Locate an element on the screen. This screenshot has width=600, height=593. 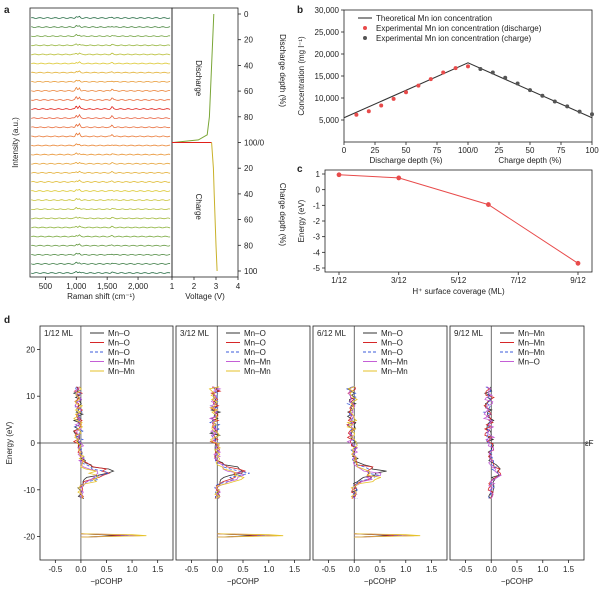
b-ytick-label: 15,000 is located at coordinates (327, 76).